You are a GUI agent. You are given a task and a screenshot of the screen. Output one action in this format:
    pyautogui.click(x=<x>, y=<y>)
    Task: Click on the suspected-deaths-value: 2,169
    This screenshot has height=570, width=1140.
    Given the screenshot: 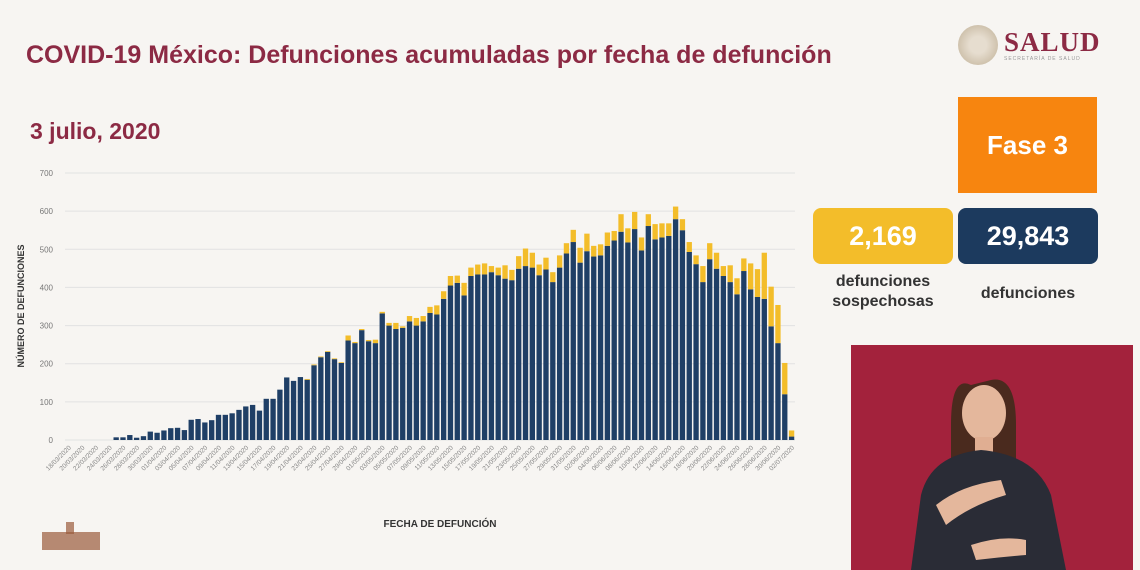 What is the action you would take?
    pyautogui.click(x=883, y=236)
    